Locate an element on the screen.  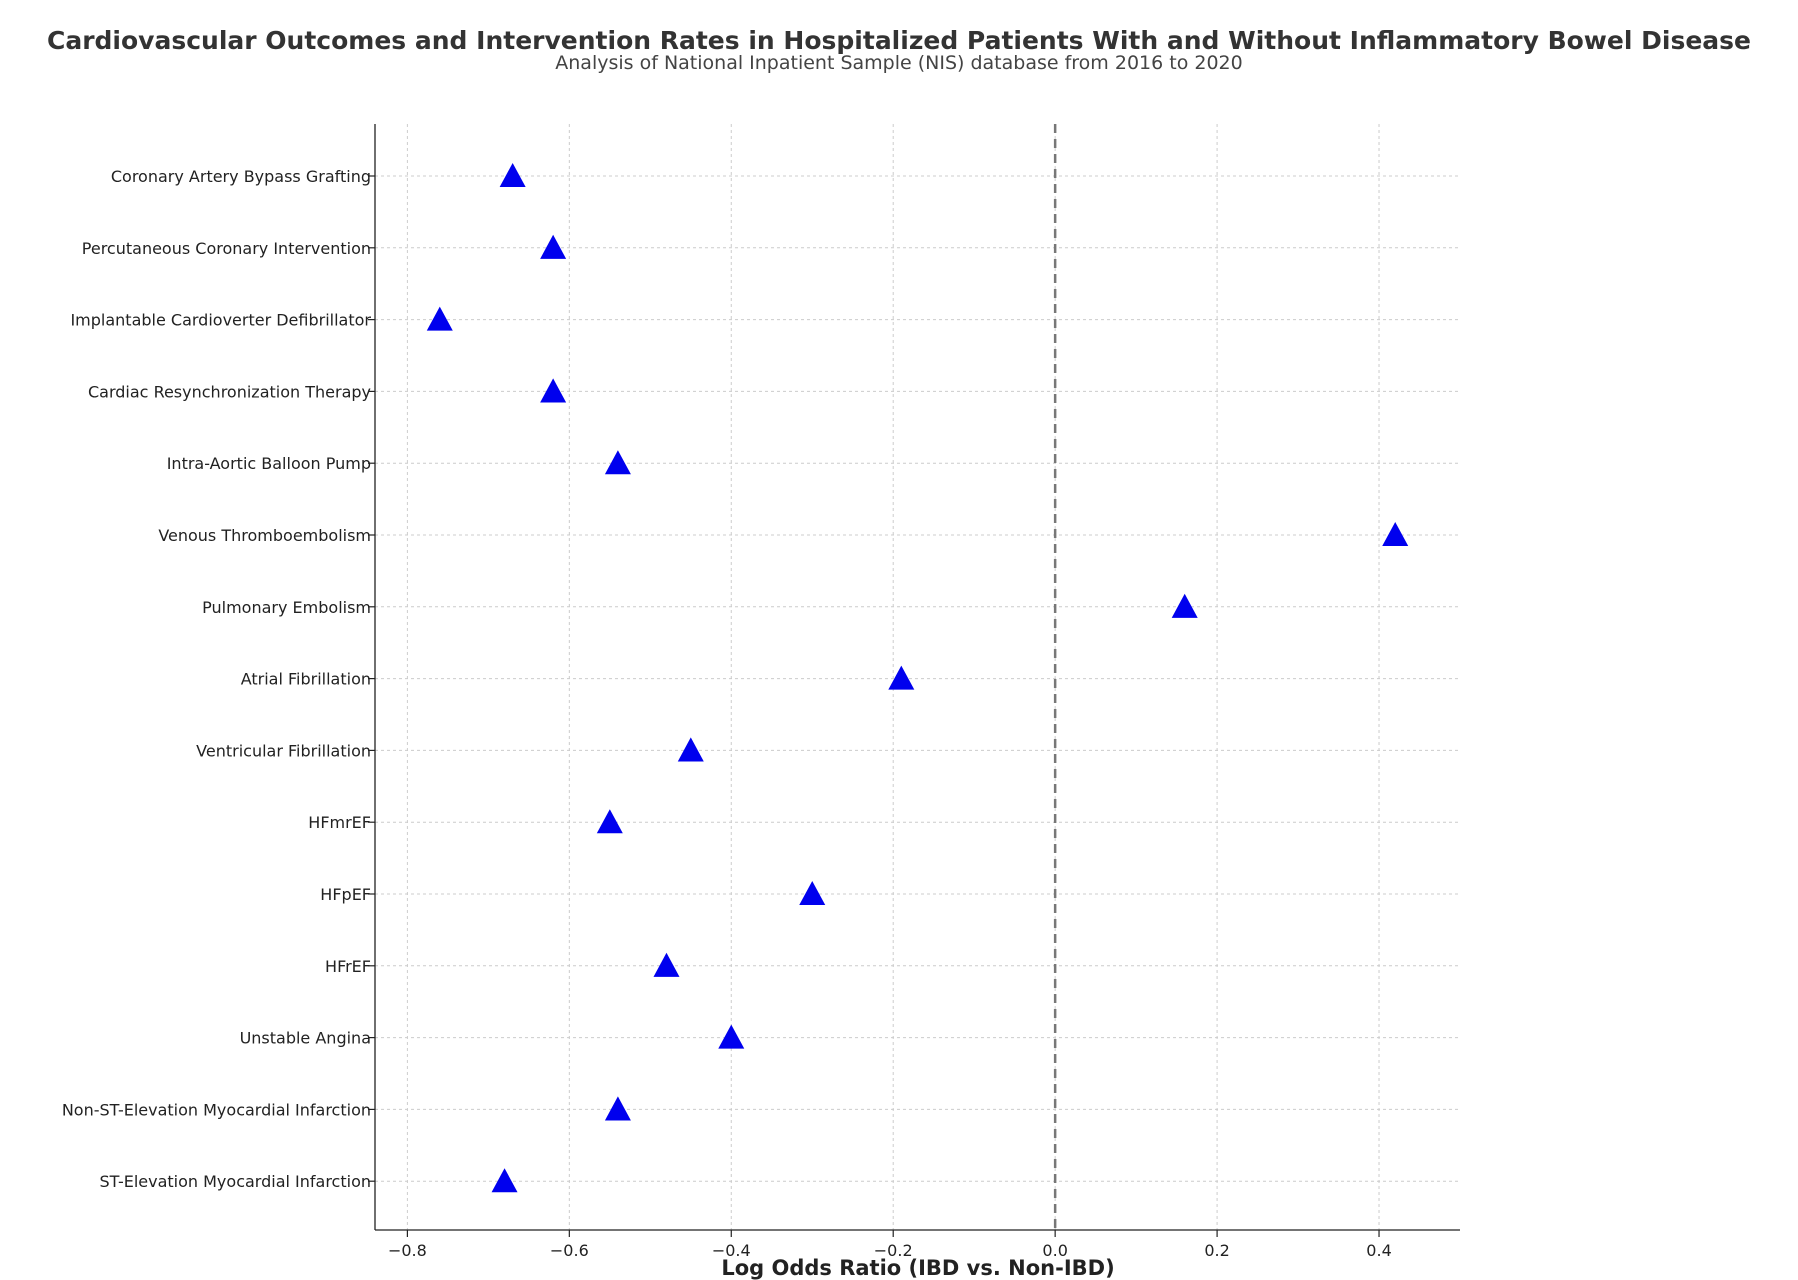
y-tick-label: HFmrEF is located at coordinates (339, 822).